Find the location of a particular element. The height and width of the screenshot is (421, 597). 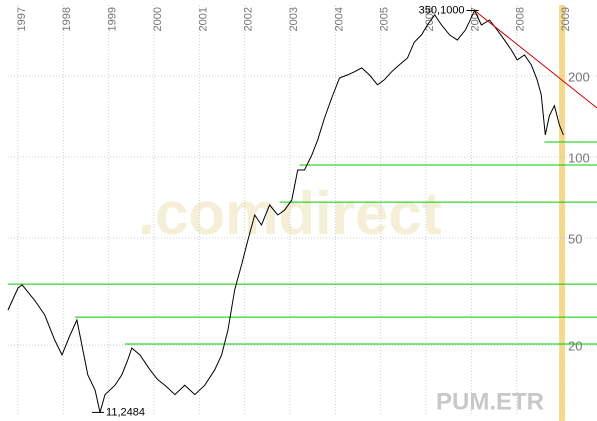

annotation: 11,2484 is located at coordinates (125, 412).